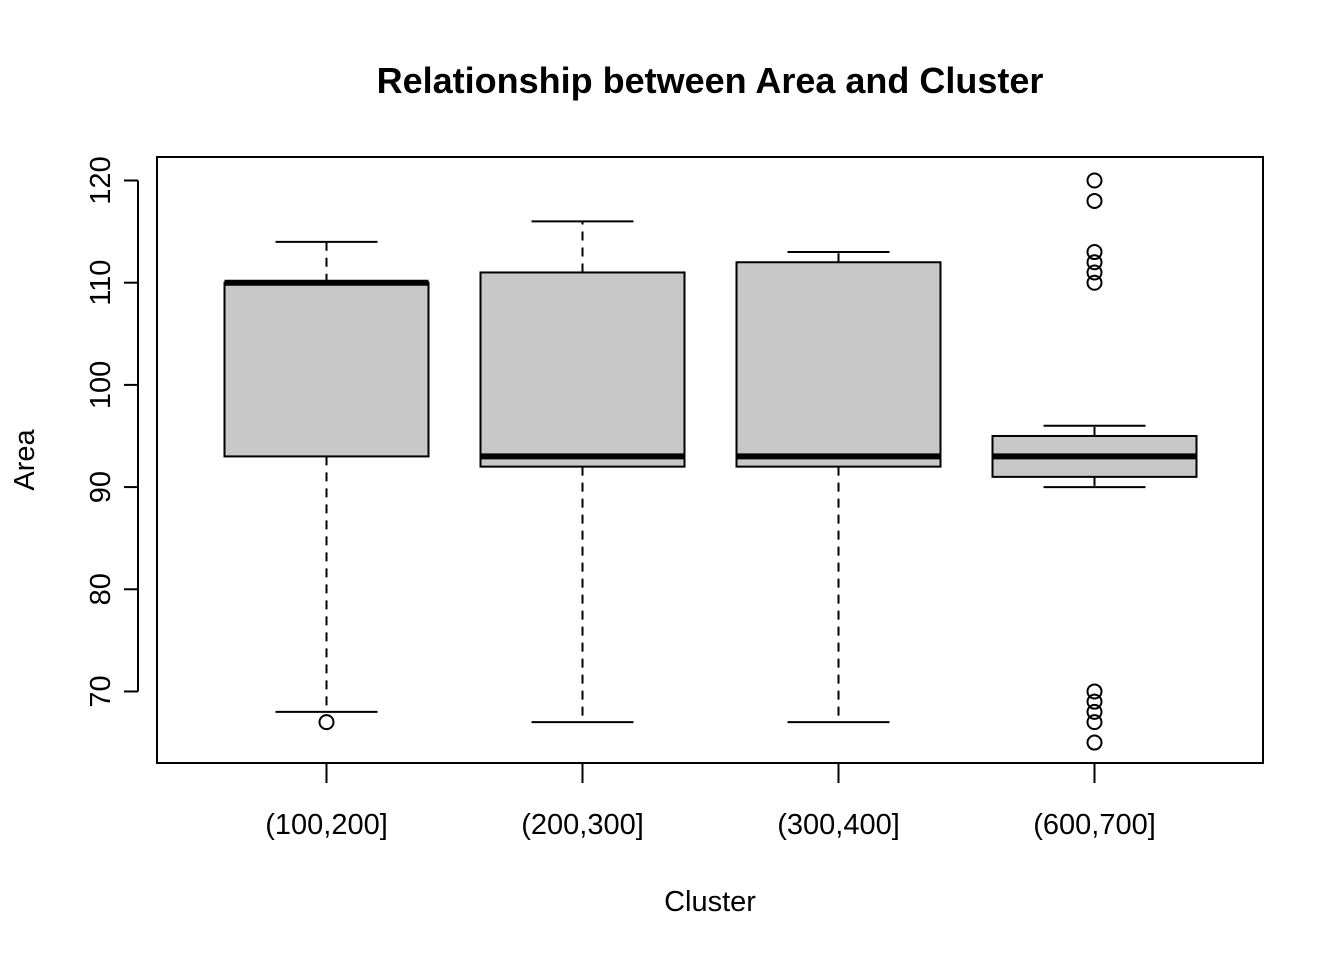 This screenshot has width=1344, height=960. Describe the element at coordinates (101, 691) in the screenshot. I see `y-tick-label: 70` at that location.